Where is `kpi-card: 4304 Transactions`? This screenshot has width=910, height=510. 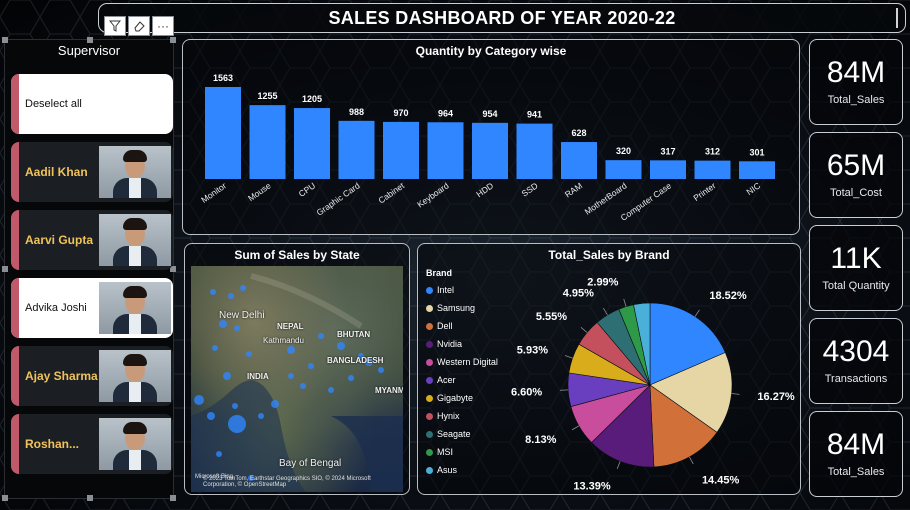 kpi-card: 4304 Transactions is located at coordinates (856, 361).